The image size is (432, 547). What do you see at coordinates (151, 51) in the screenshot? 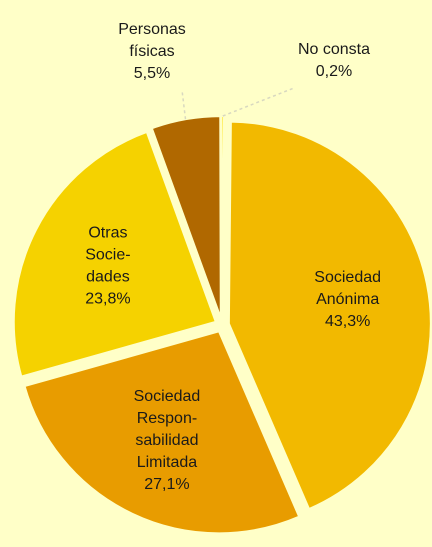
I see `slice-label: físicas` at bounding box center [151, 51].